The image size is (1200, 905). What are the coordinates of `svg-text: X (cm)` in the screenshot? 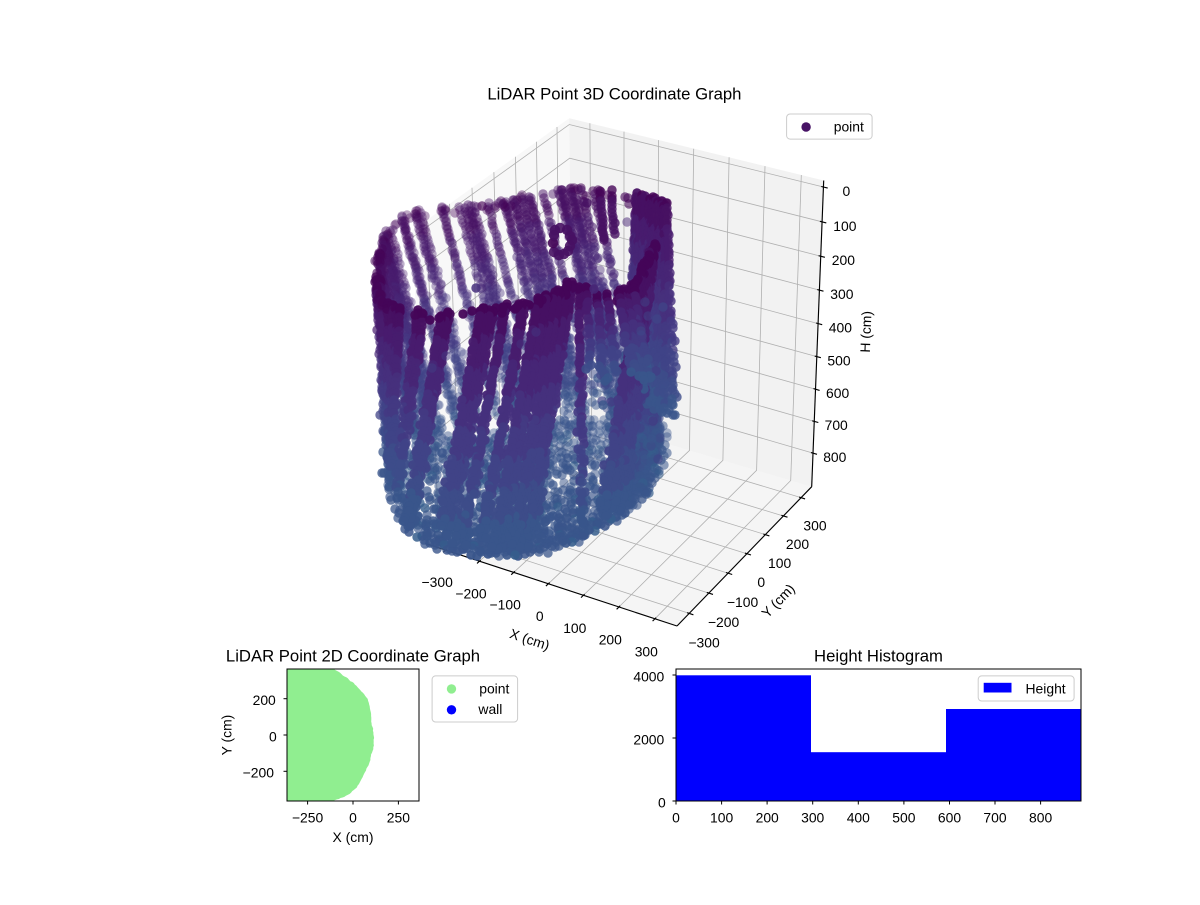 It's located at (353, 837).